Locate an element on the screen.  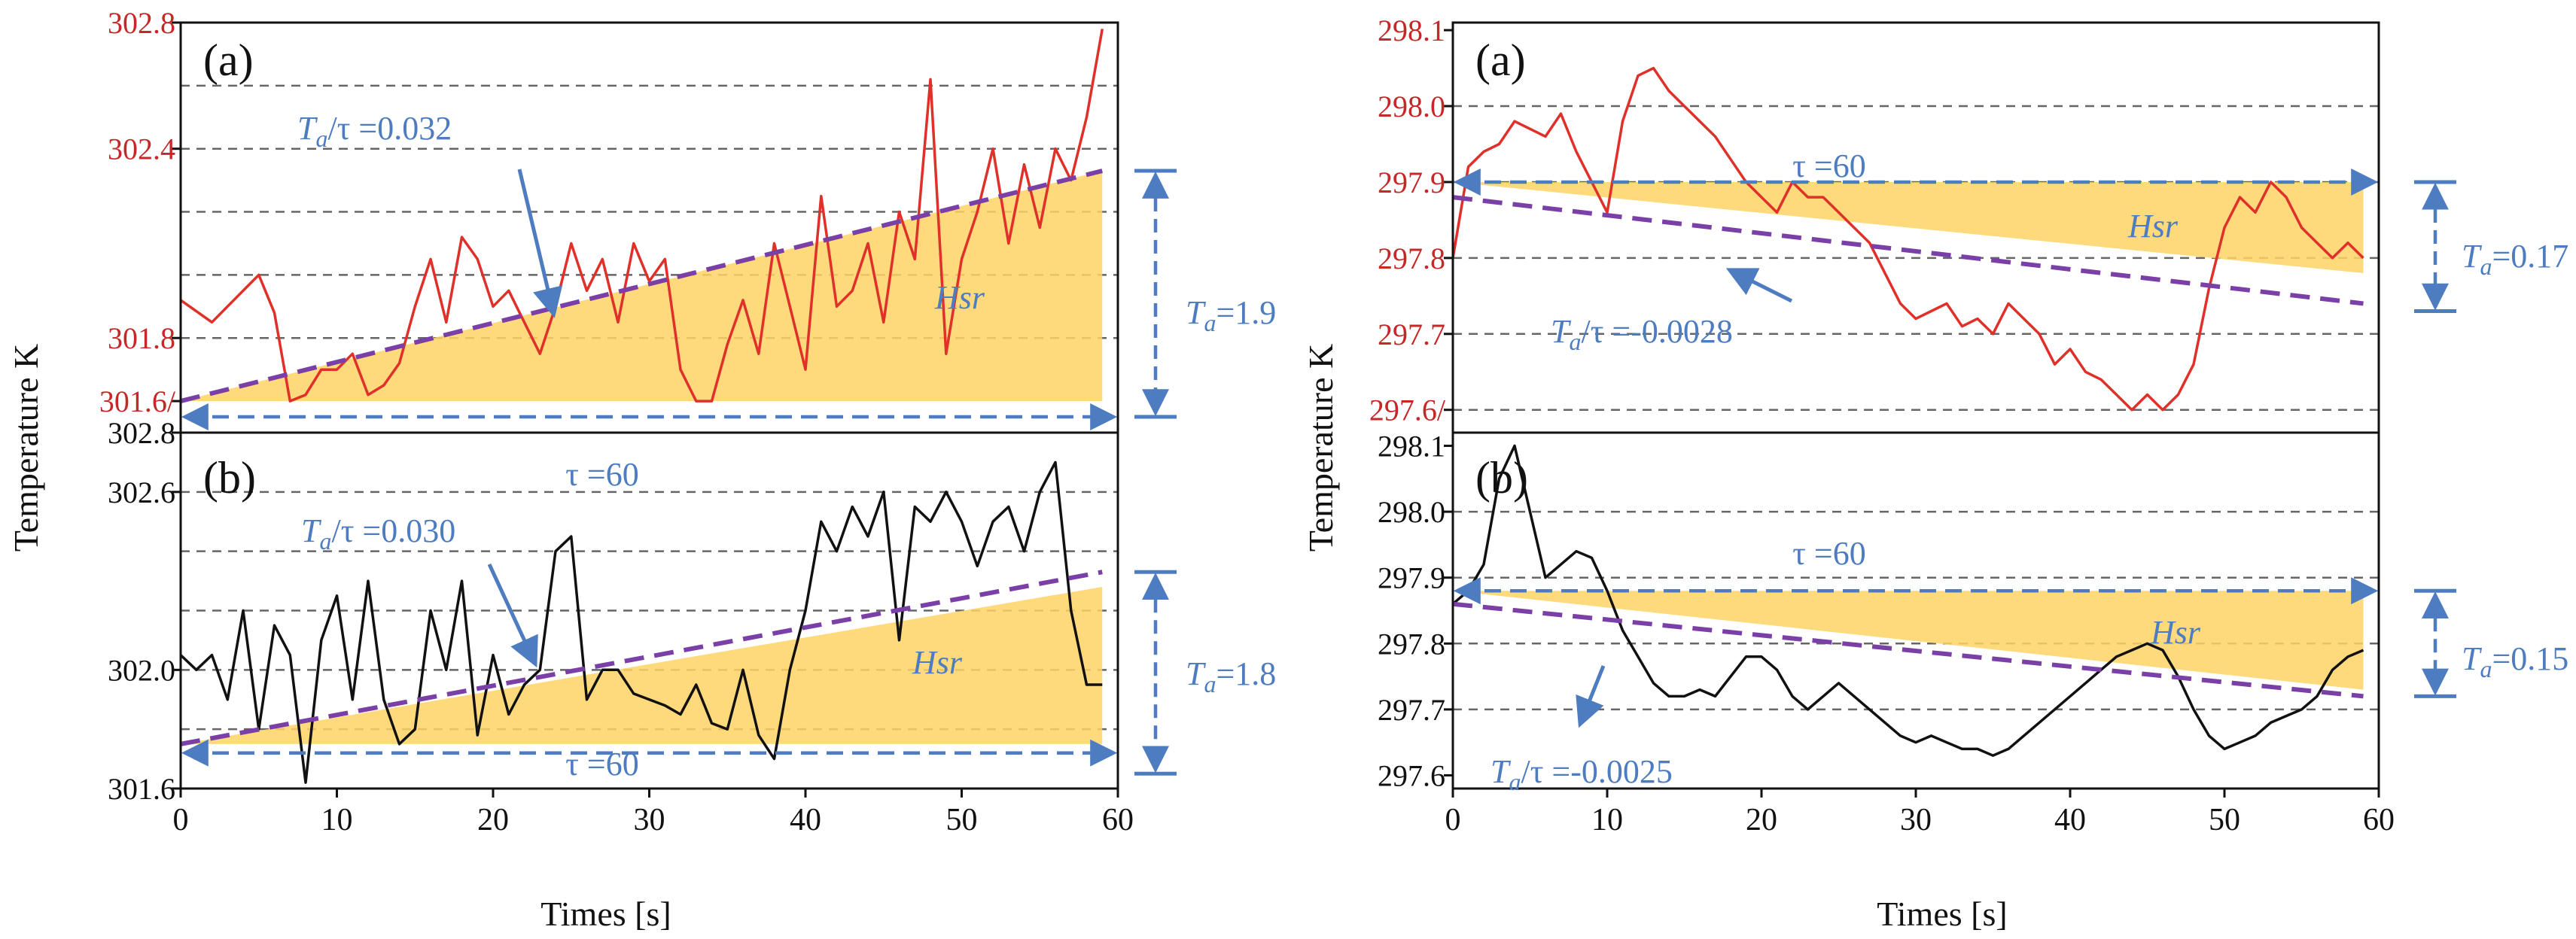
ta-label: Ta=0.15 is located at coordinates (2515, 661).